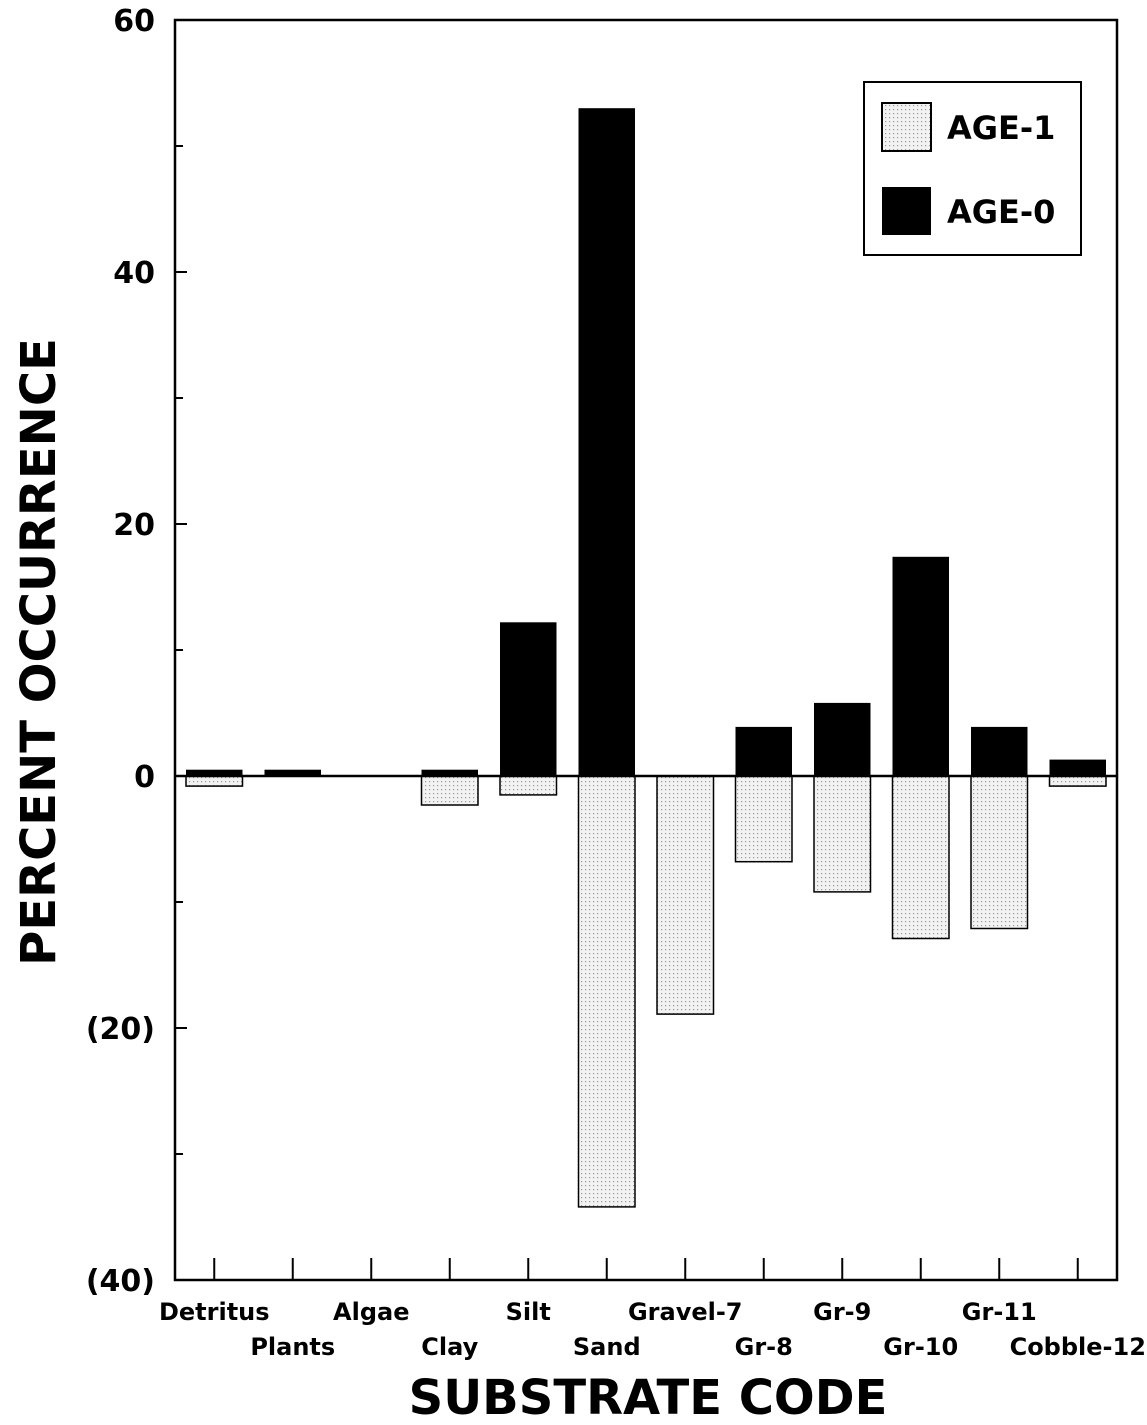 This screenshot has width=1147, height=1425. I want to click on y-tick-label: 0, so click(144, 777).